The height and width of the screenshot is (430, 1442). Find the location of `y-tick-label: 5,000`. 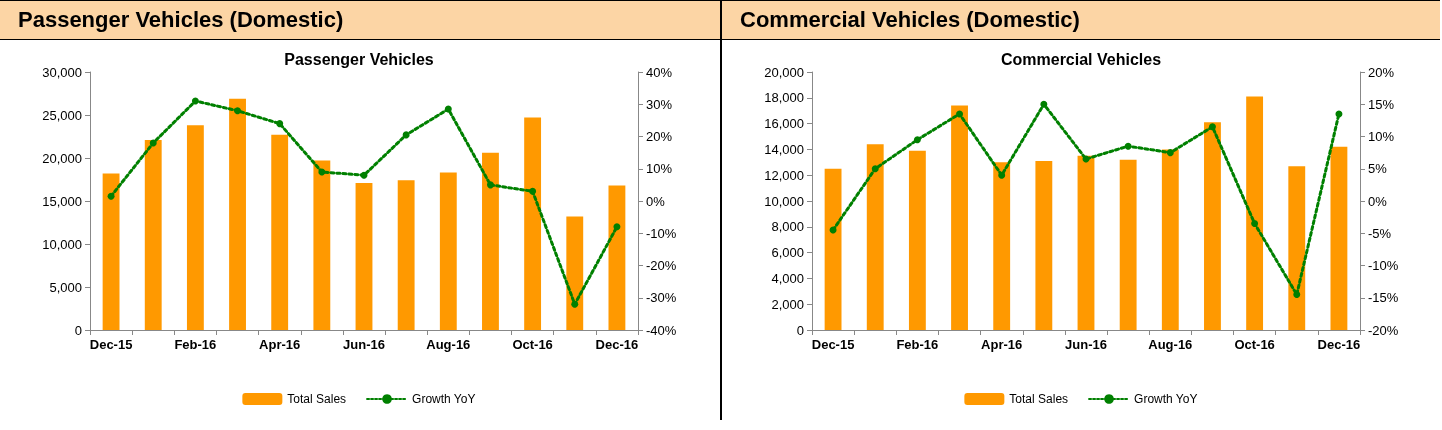

y-tick-label: 5,000 is located at coordinates (65, 287).